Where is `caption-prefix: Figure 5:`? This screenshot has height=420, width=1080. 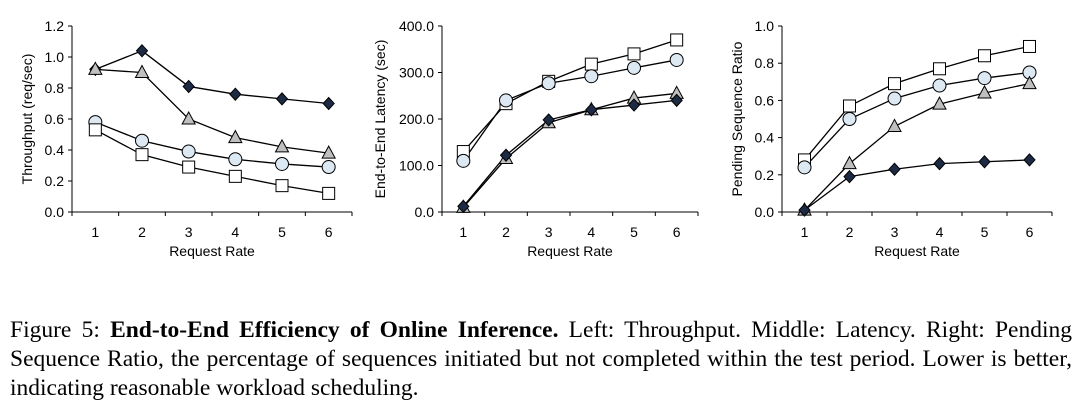
caption-prefix: Figure 5: is located at coordinates (60, 330).